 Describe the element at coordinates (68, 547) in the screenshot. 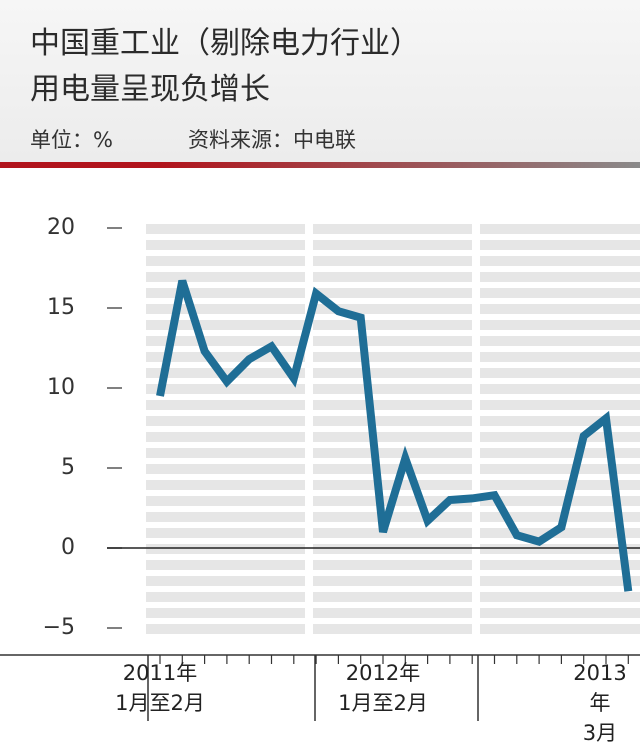

I see `y-tick-label: 0` at that location.